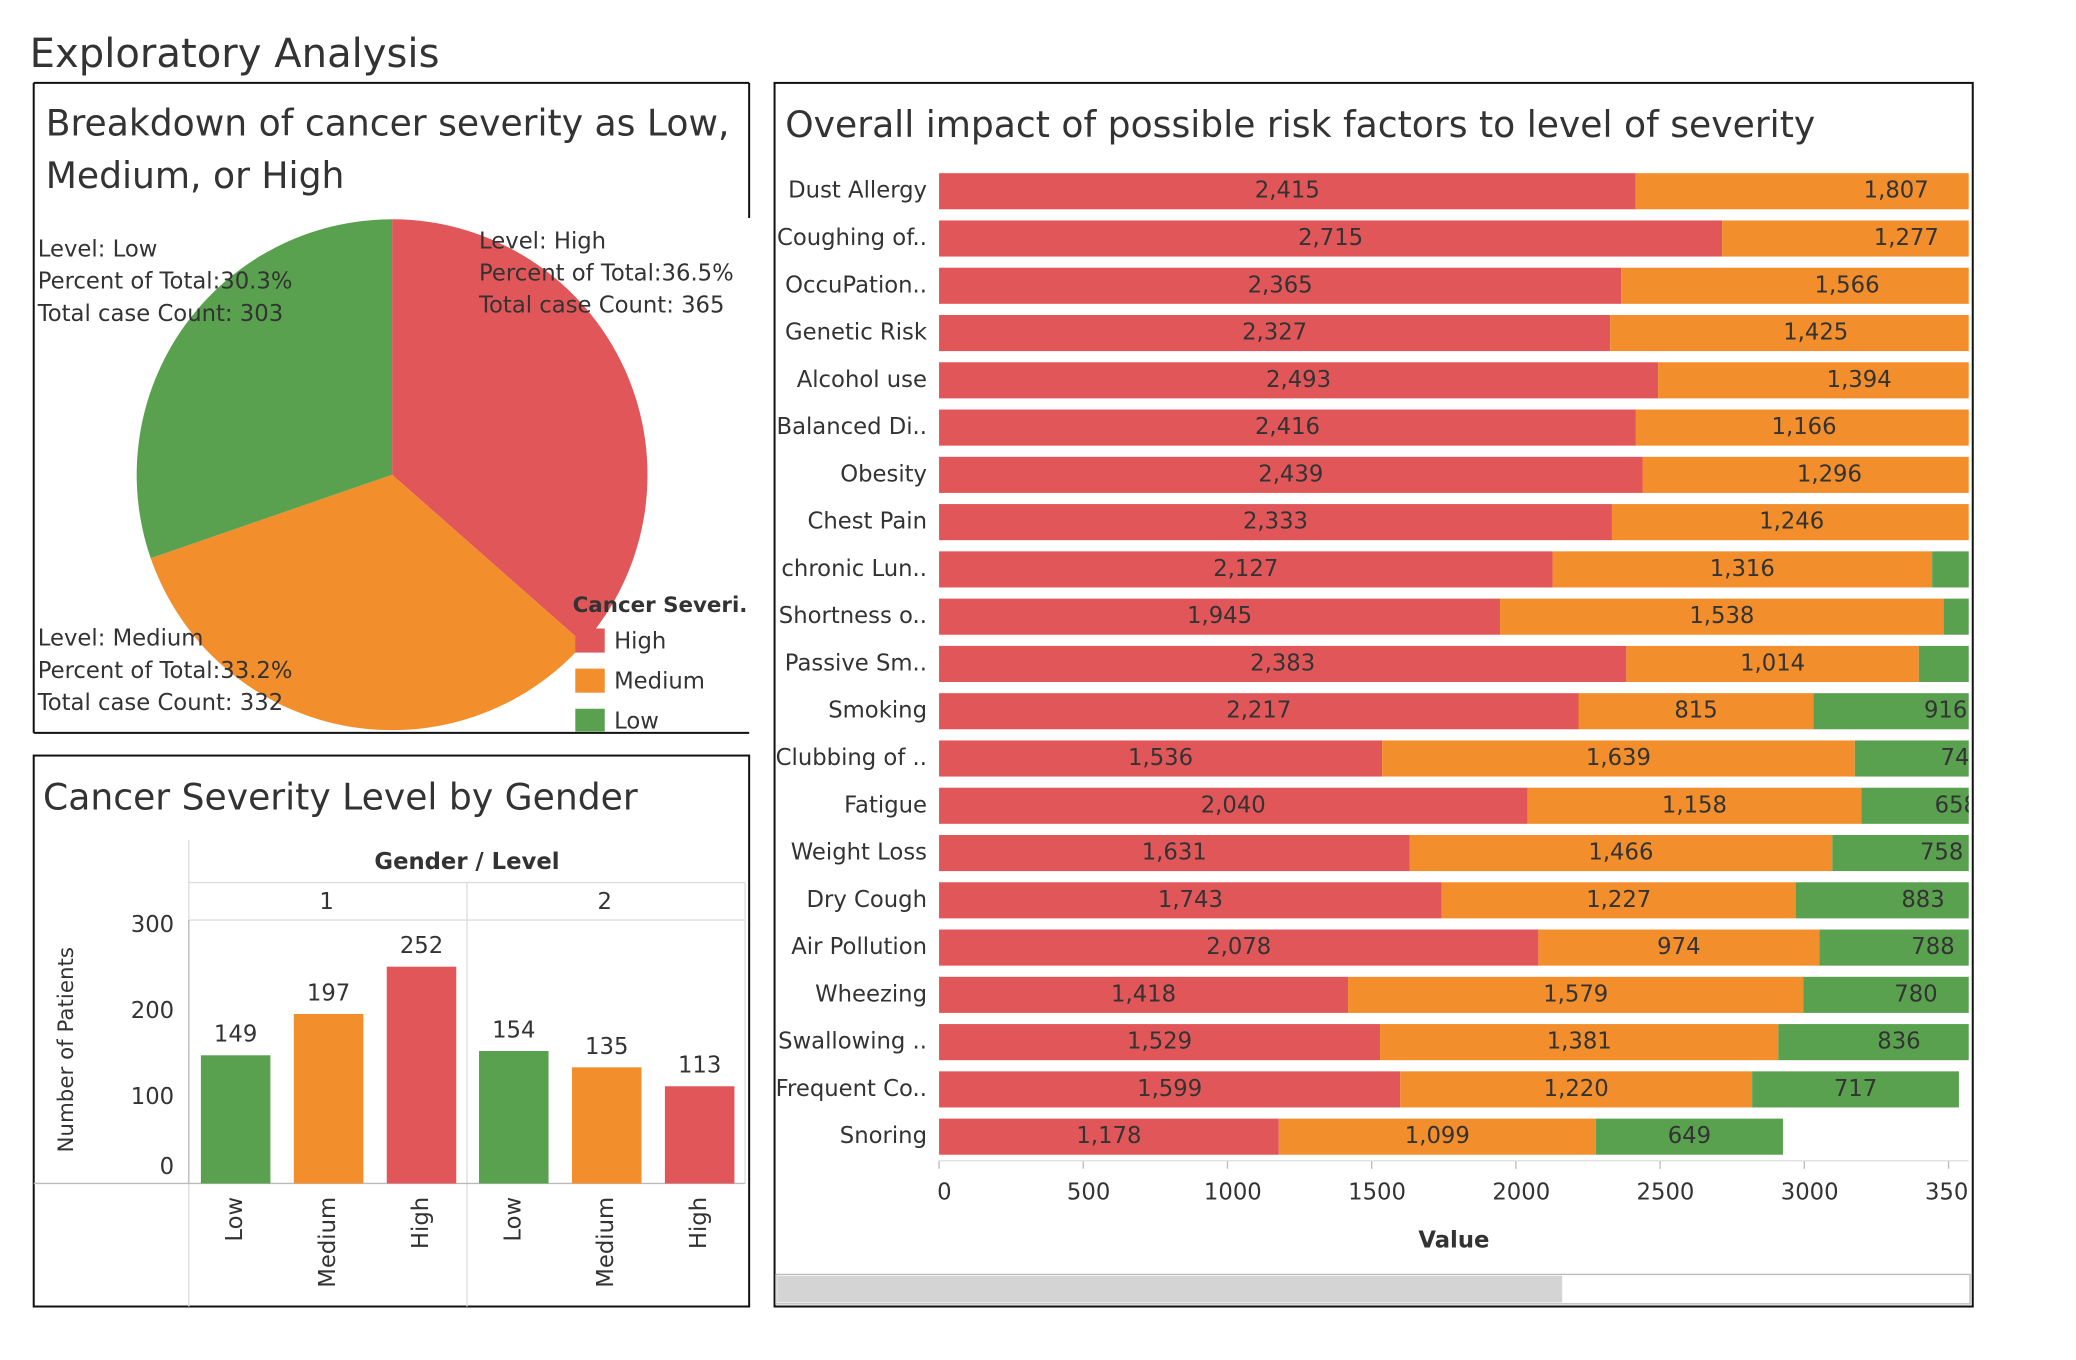 This screenshot has height=1360, width=2076. Describe the element at coordinates (1521, 1192) in the screenshot. I see `x-tick-label: 2000` at that location.